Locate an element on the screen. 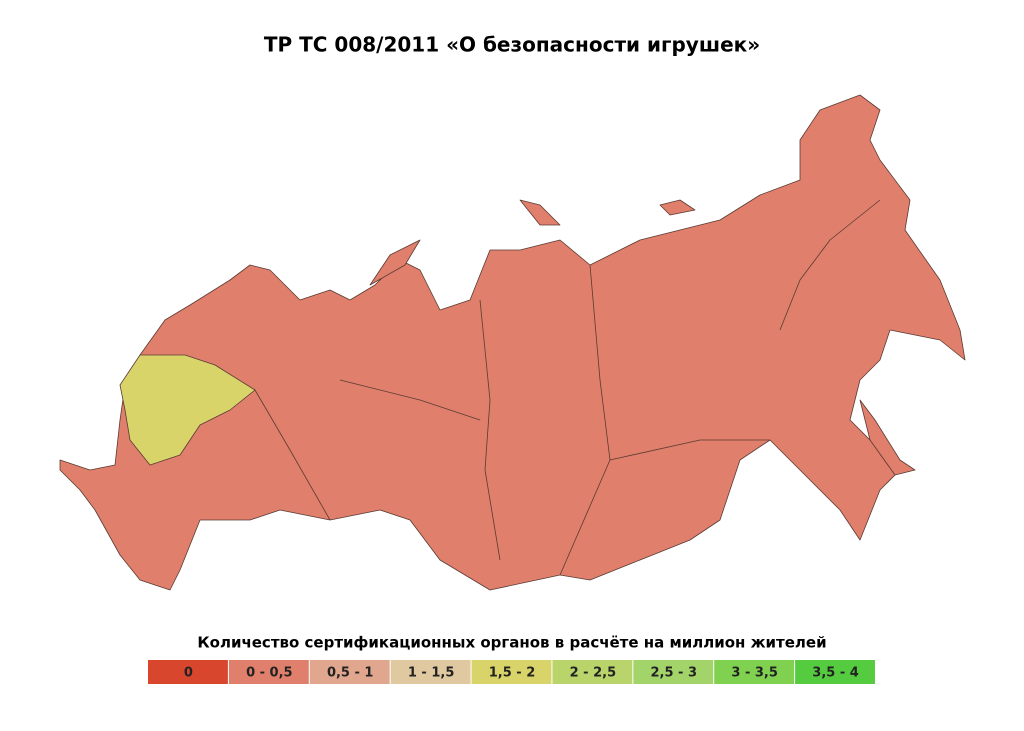  legend-label: 3 - 3,5 is located at coordinates (754, 673).